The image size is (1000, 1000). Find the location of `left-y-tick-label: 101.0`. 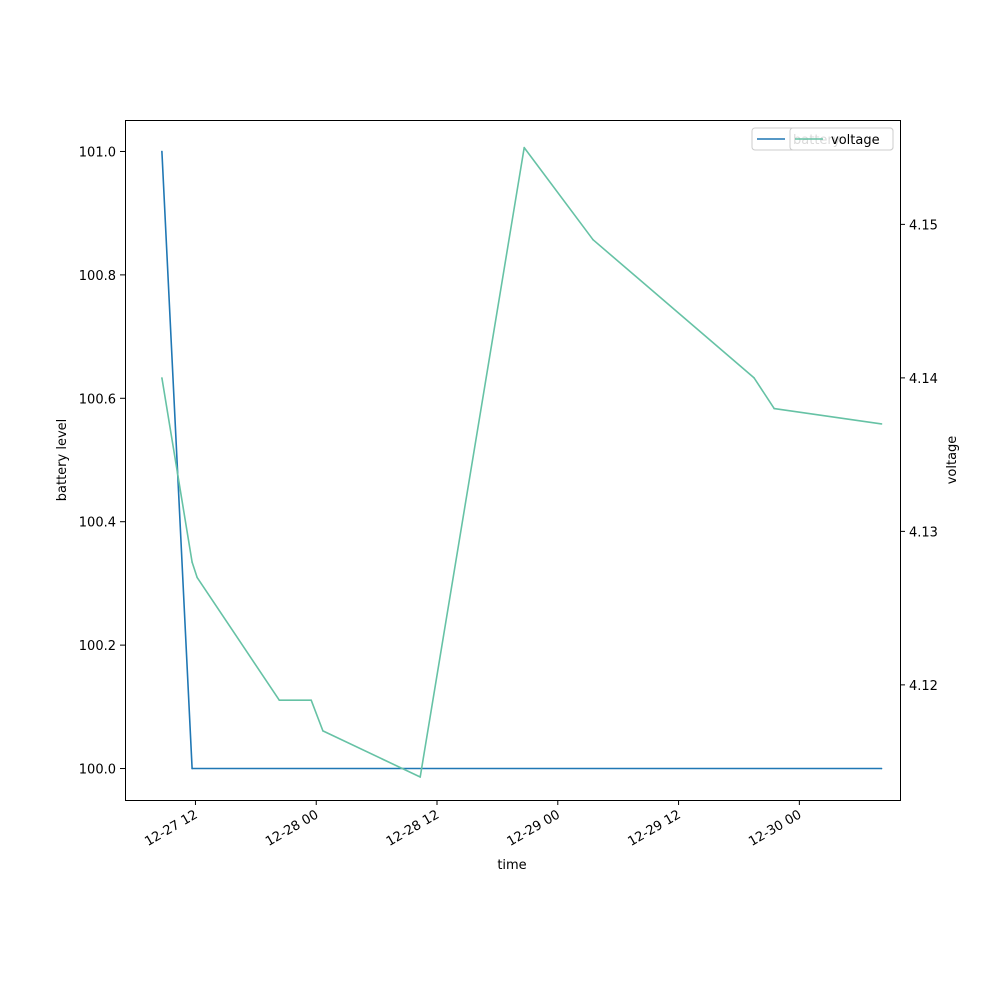

left-y-tick-label: 101.0 is located at coordinates (97, 152).